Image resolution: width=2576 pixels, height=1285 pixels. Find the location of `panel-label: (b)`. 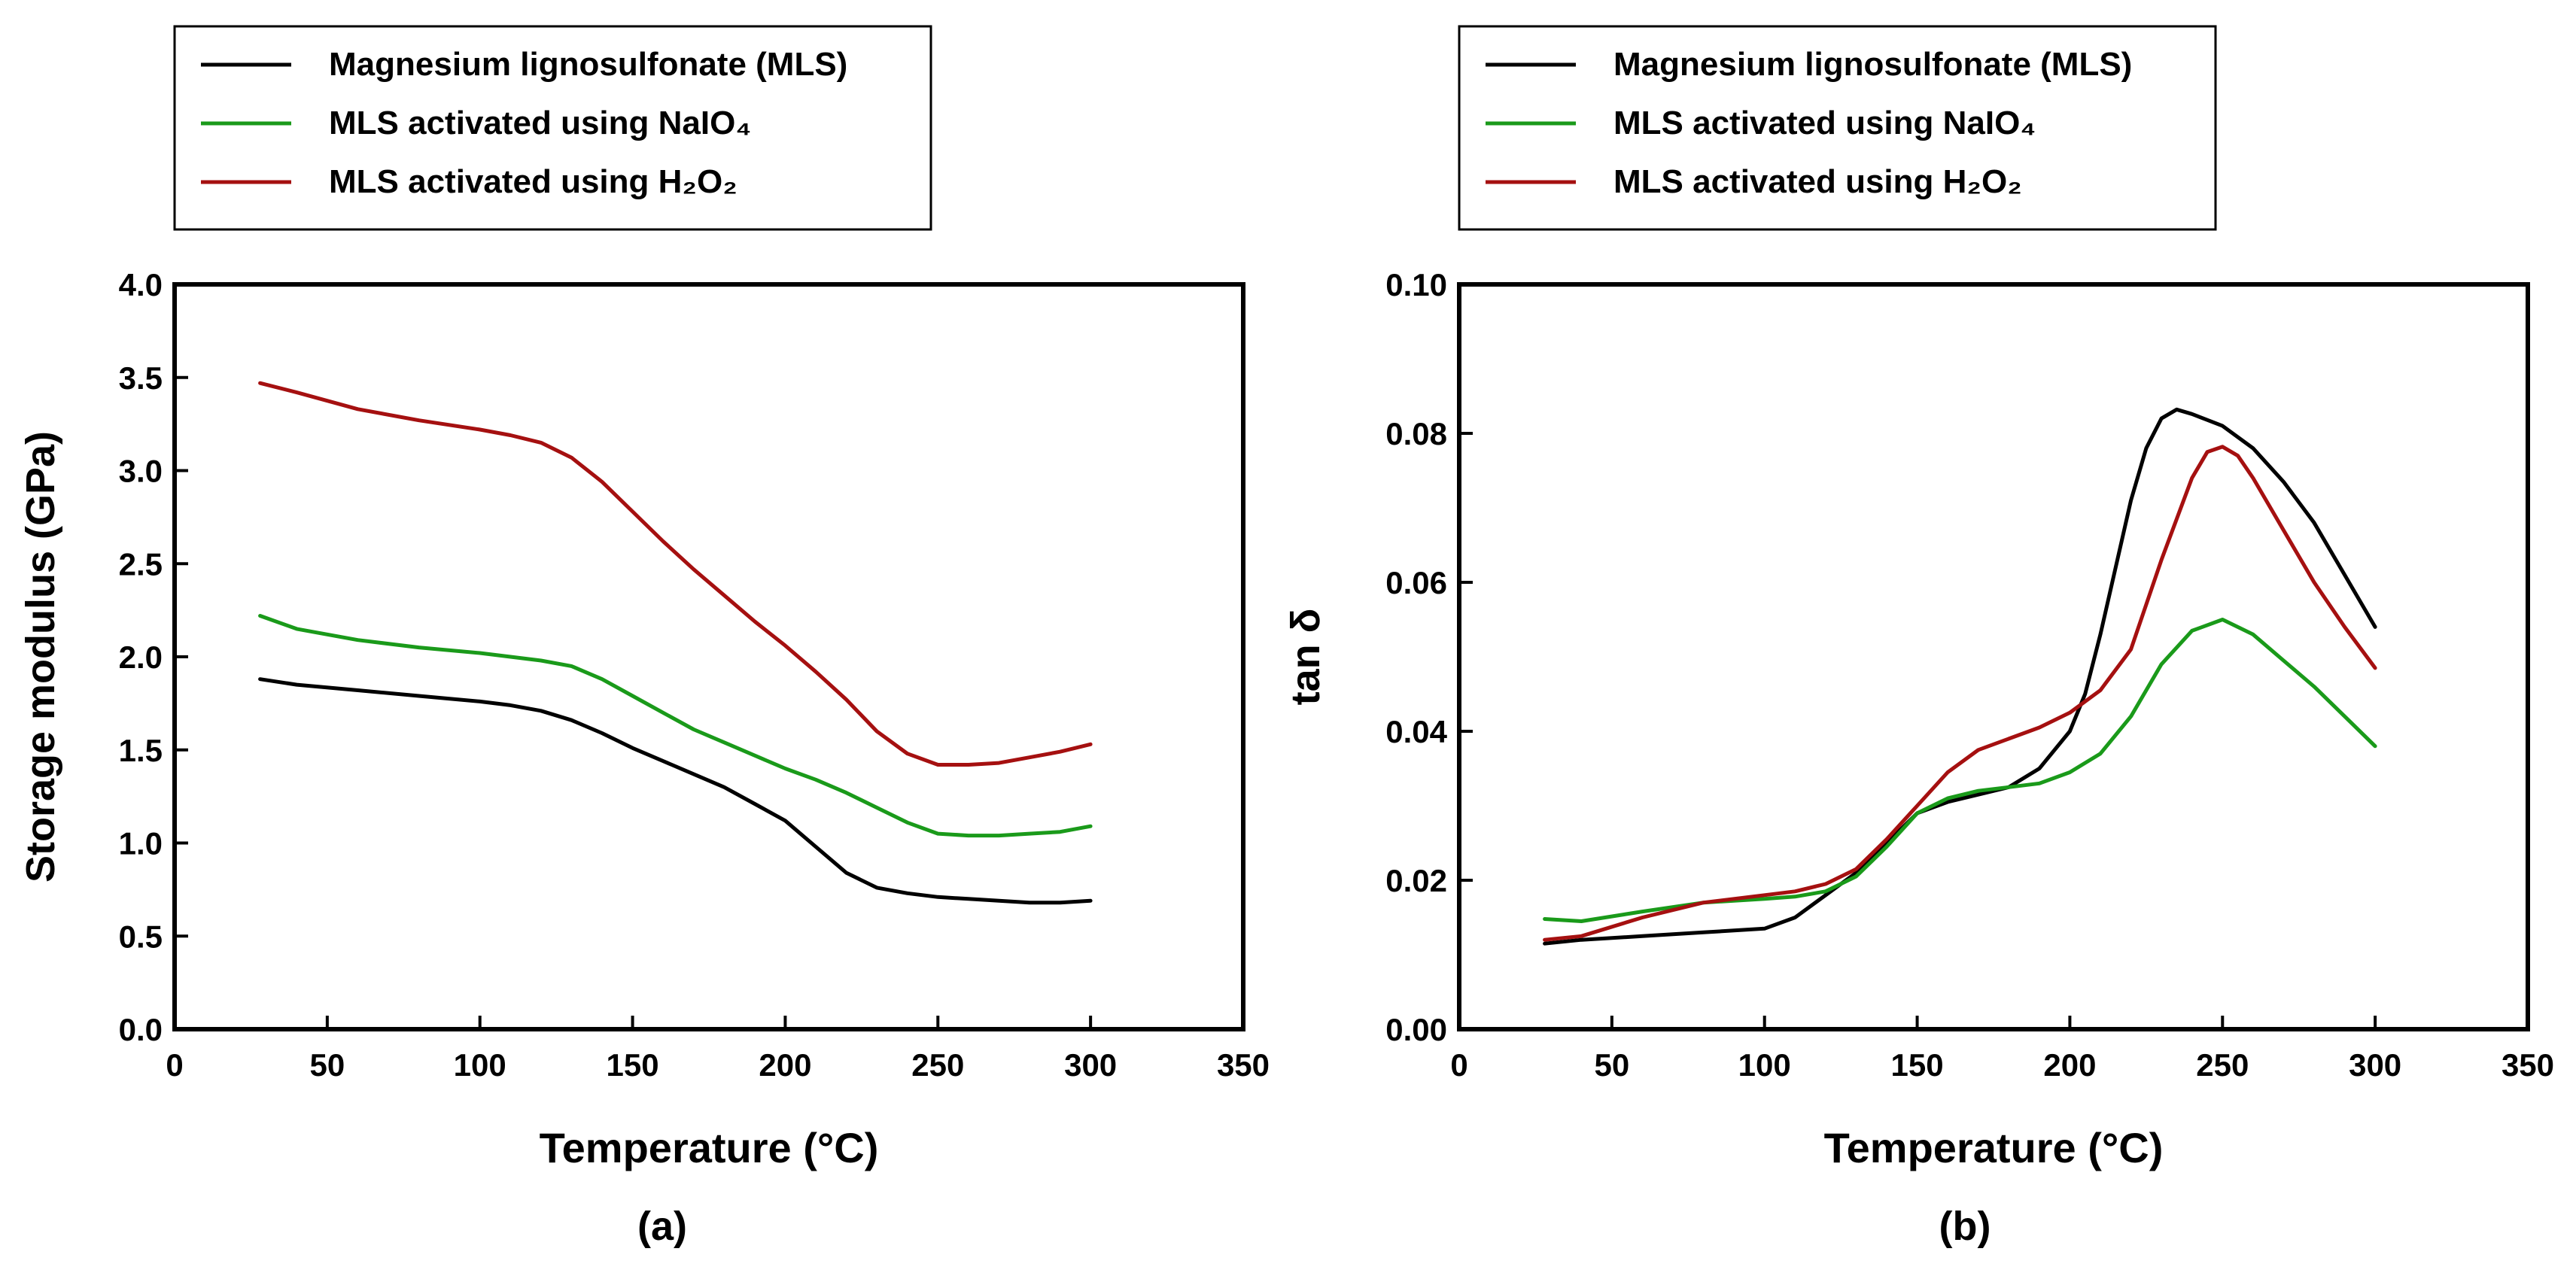

panel-label: (b) is located at coordinates (1965, 1226).